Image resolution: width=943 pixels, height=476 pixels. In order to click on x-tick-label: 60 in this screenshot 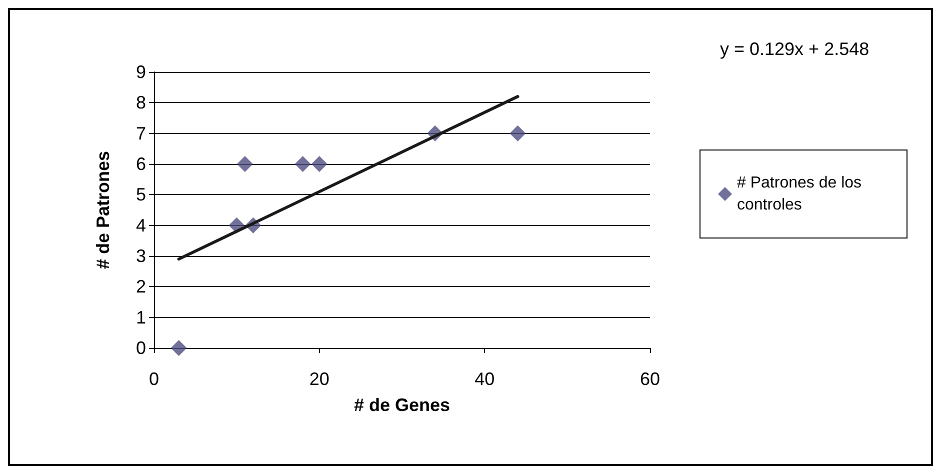, I will do `click(650, 379)`.